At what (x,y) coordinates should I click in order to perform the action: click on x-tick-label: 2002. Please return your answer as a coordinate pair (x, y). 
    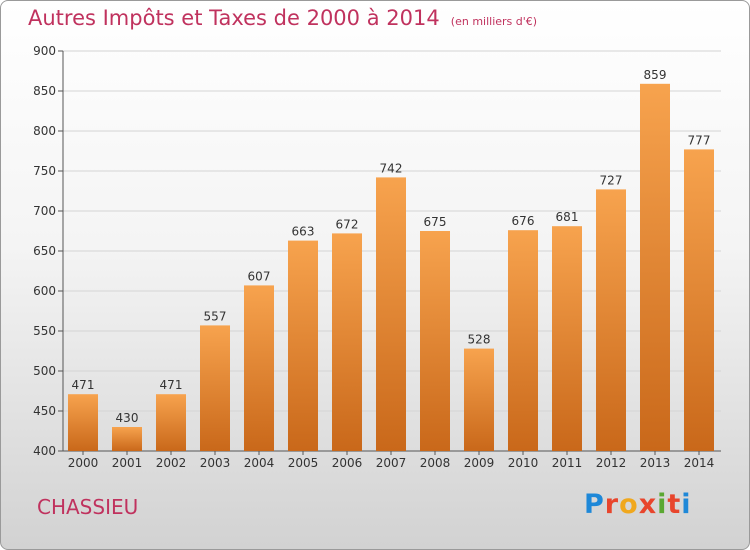
    Looking at the image, I should click on (171, 463).